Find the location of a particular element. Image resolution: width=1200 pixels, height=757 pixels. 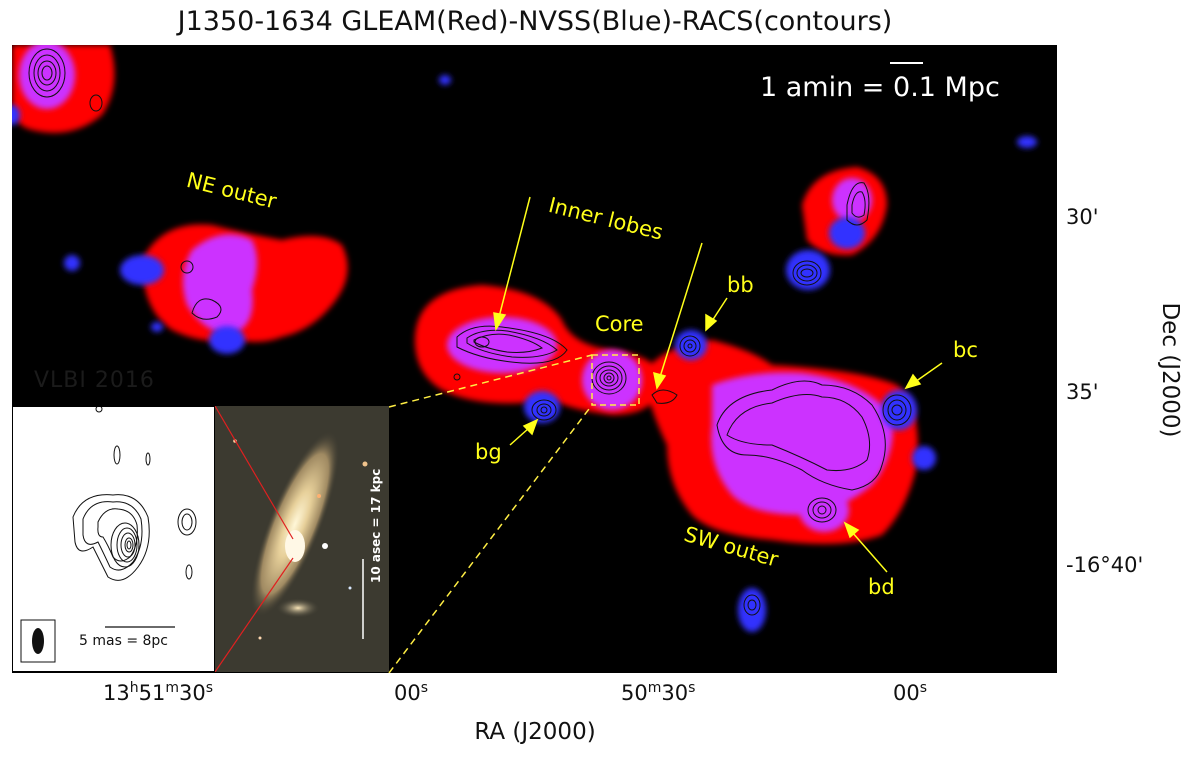

scale-bar is located at coordinates (906, 63).